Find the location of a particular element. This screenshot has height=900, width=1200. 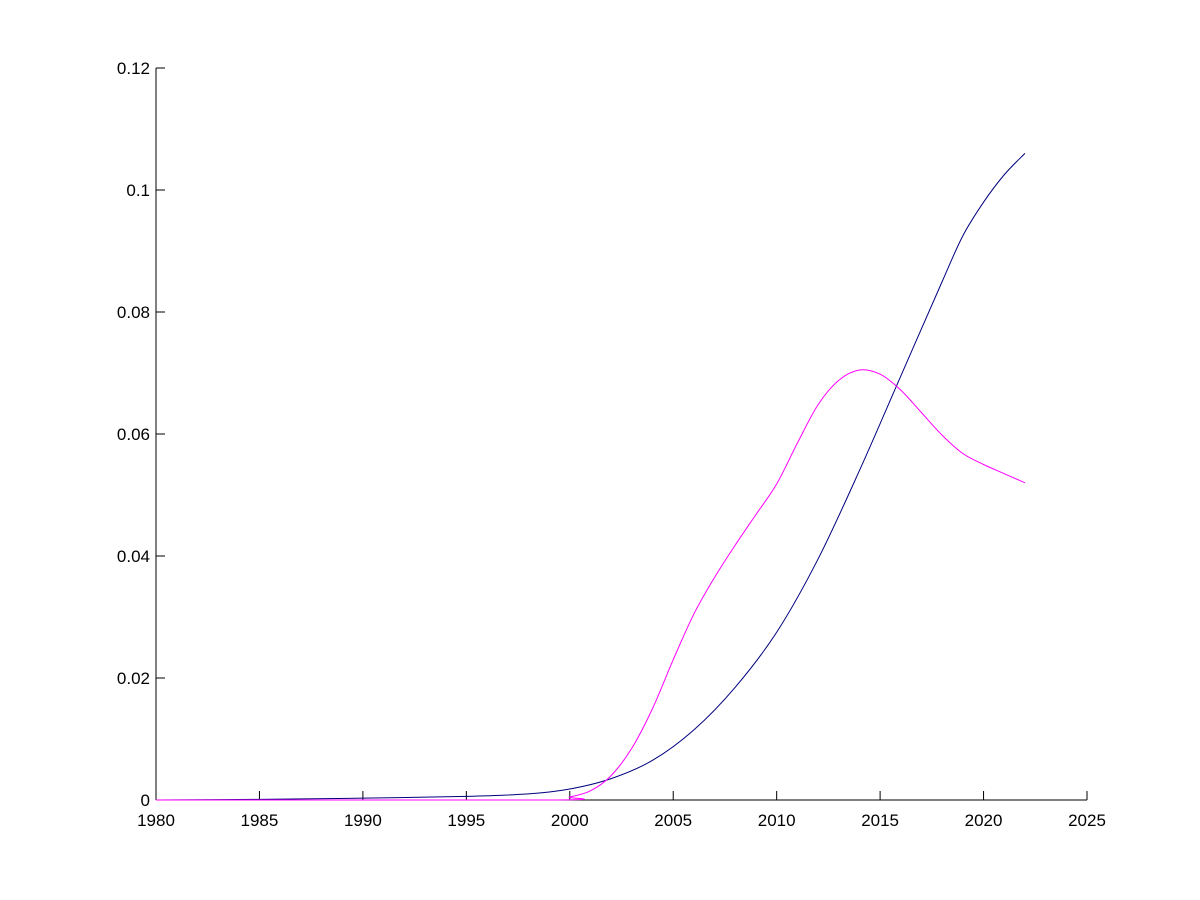

y-tick-label: 0.02 is located at coordinates (133, 678).